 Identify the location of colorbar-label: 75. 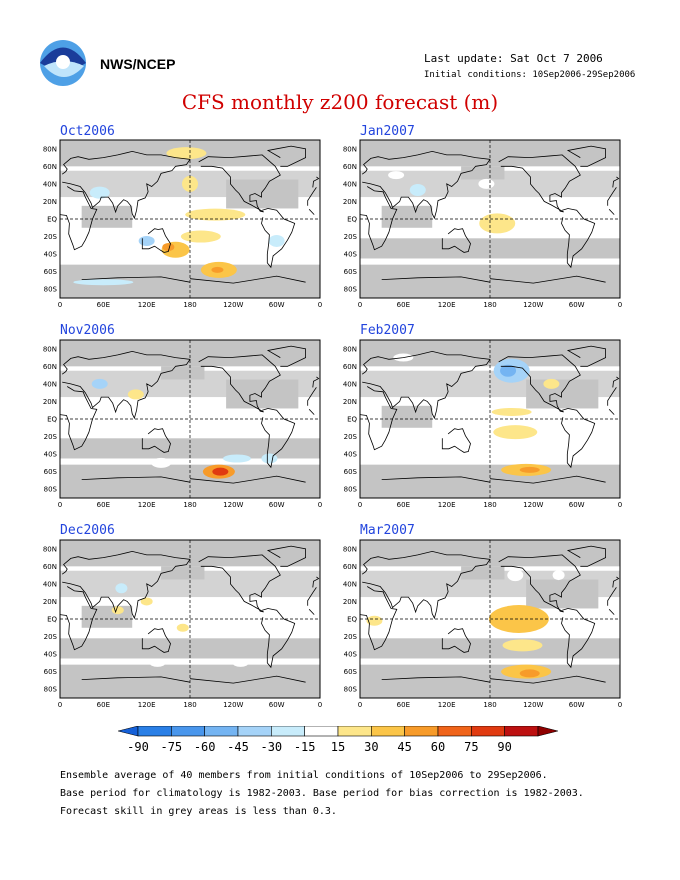
(471, 747).